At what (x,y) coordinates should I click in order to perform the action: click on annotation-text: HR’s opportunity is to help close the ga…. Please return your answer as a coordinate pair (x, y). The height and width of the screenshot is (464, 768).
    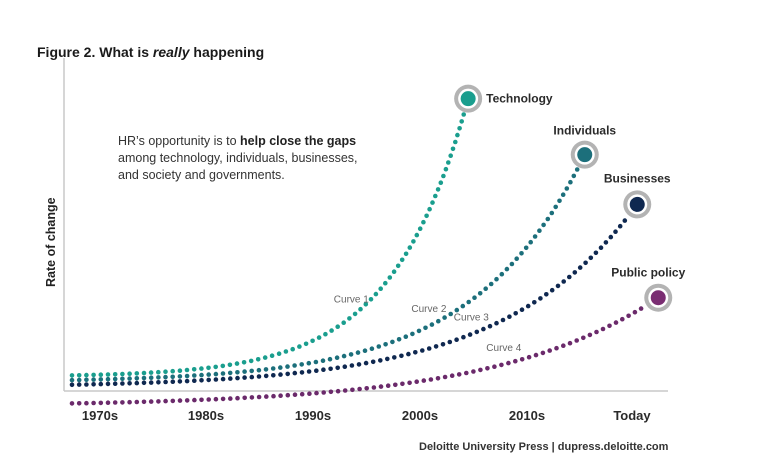
    Looking at the image, I should click on (238, 158).